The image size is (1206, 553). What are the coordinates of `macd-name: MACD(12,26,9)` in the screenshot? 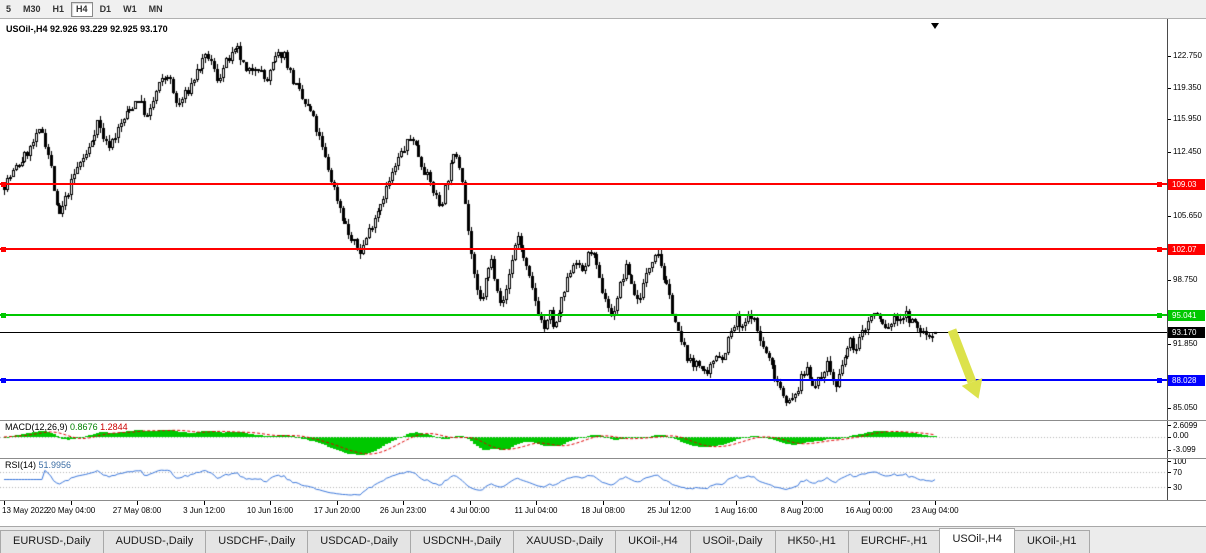 It's located at (36, 427).